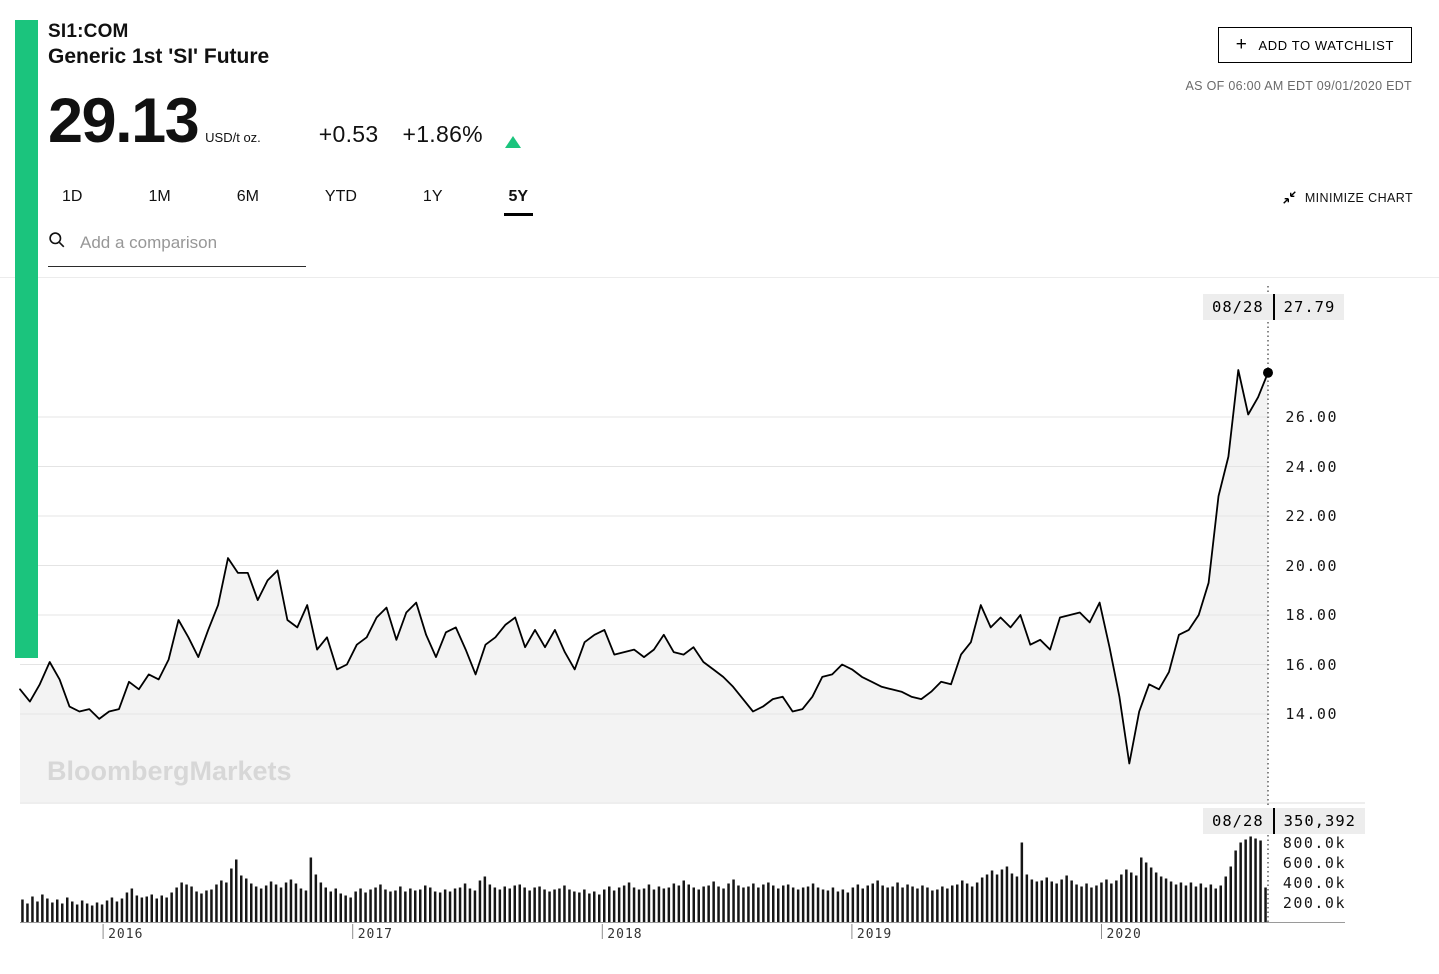 This screenshot has width=1439, height=974. I want to click on range-tab-1y: 1Y, so click(432, 196).